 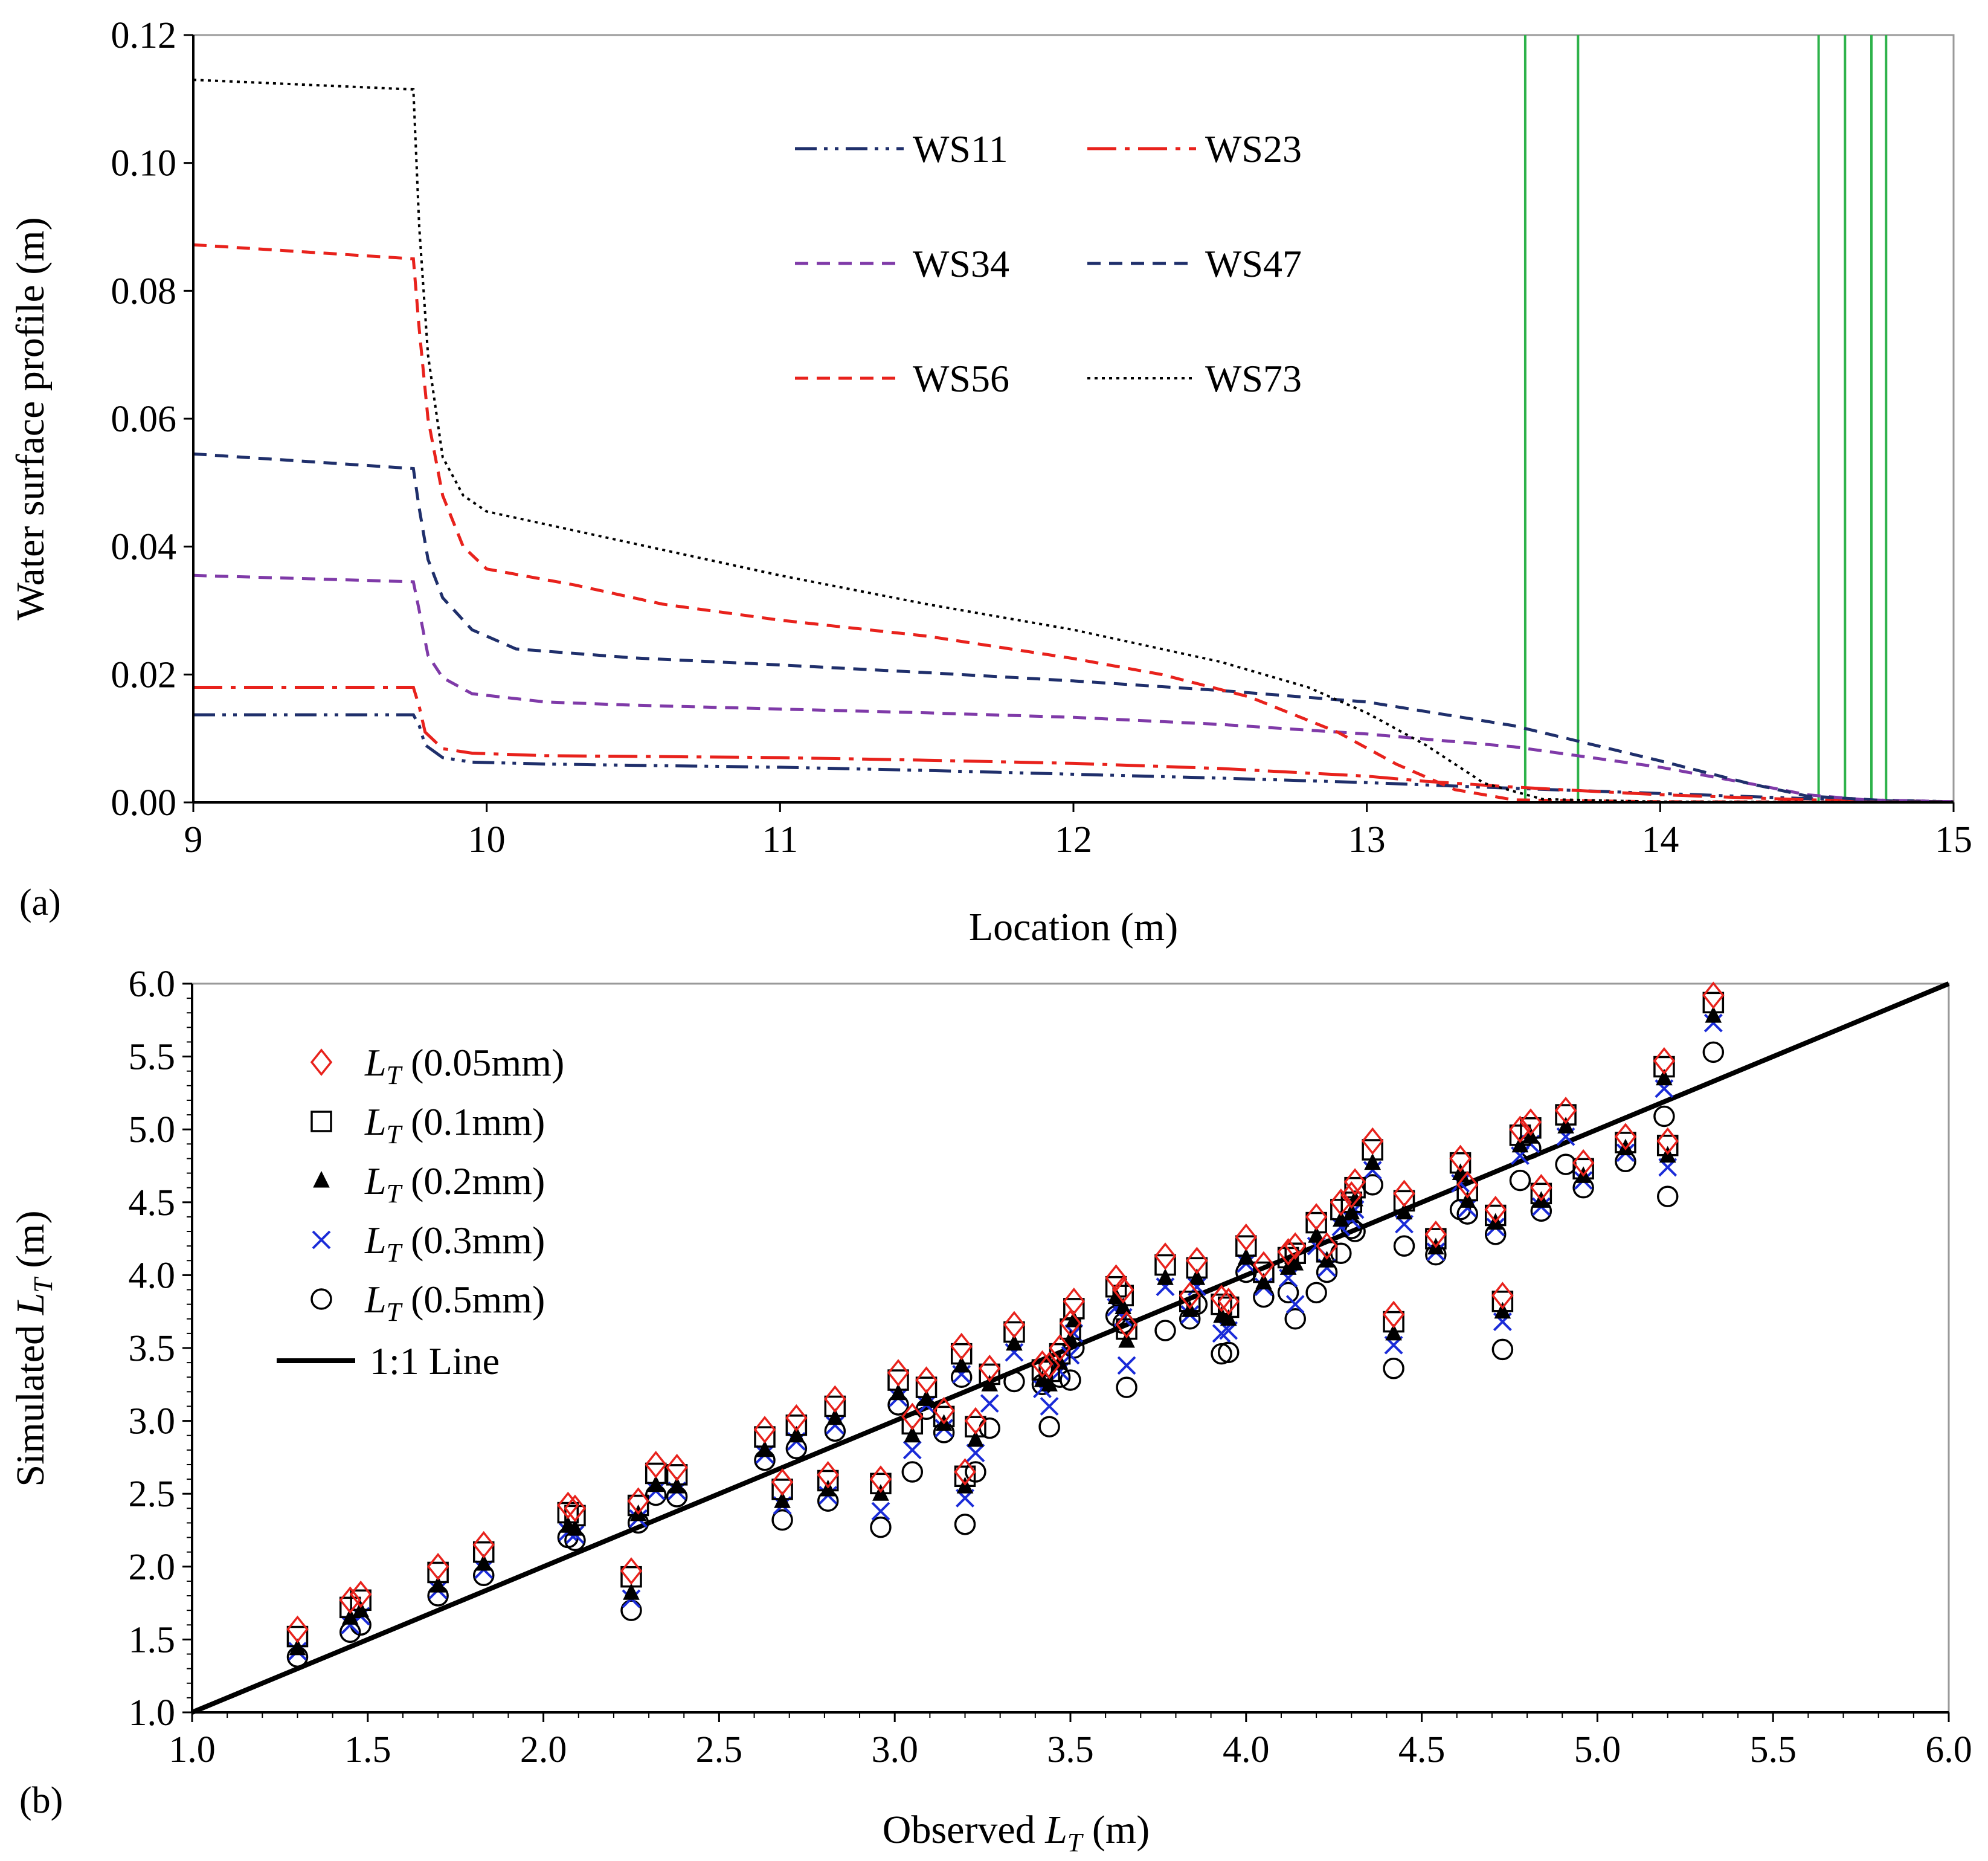 I want to click on legend-label-ws73: WS73, so click(x=1253, y=378).